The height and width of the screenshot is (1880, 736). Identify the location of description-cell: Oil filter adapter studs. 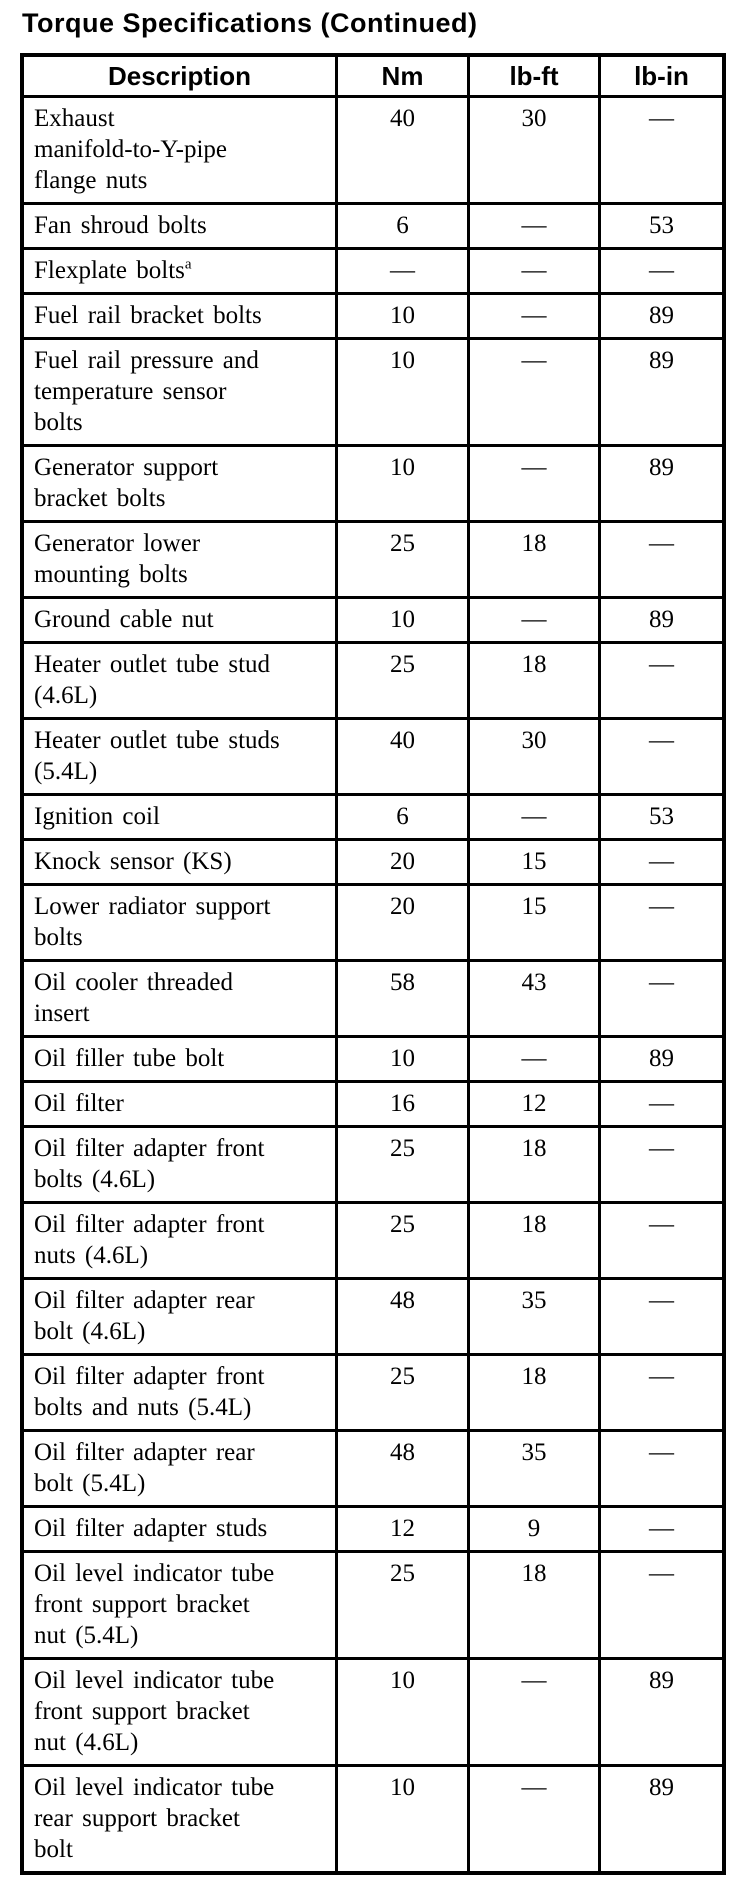
(179, 1529).